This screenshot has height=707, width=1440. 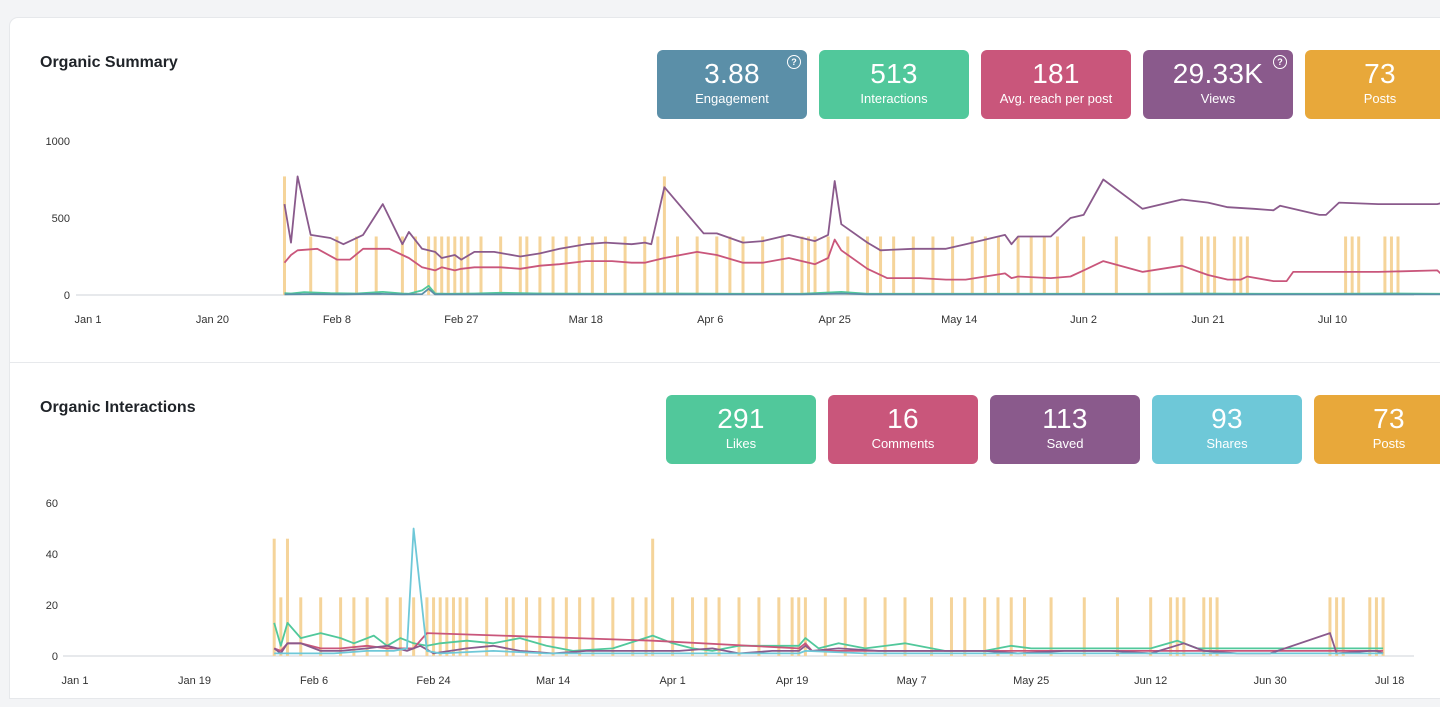 What do you see at coordinates (862, 217) in the screenshot?
I see `views-series-line` at bounding box center [862, 217].